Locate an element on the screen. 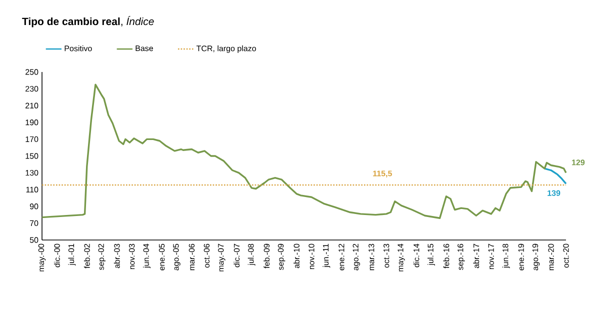 The height and width of the screenshot is (334, 598). x-tick-label: abr.-03 is located at coordinates (117, 256).